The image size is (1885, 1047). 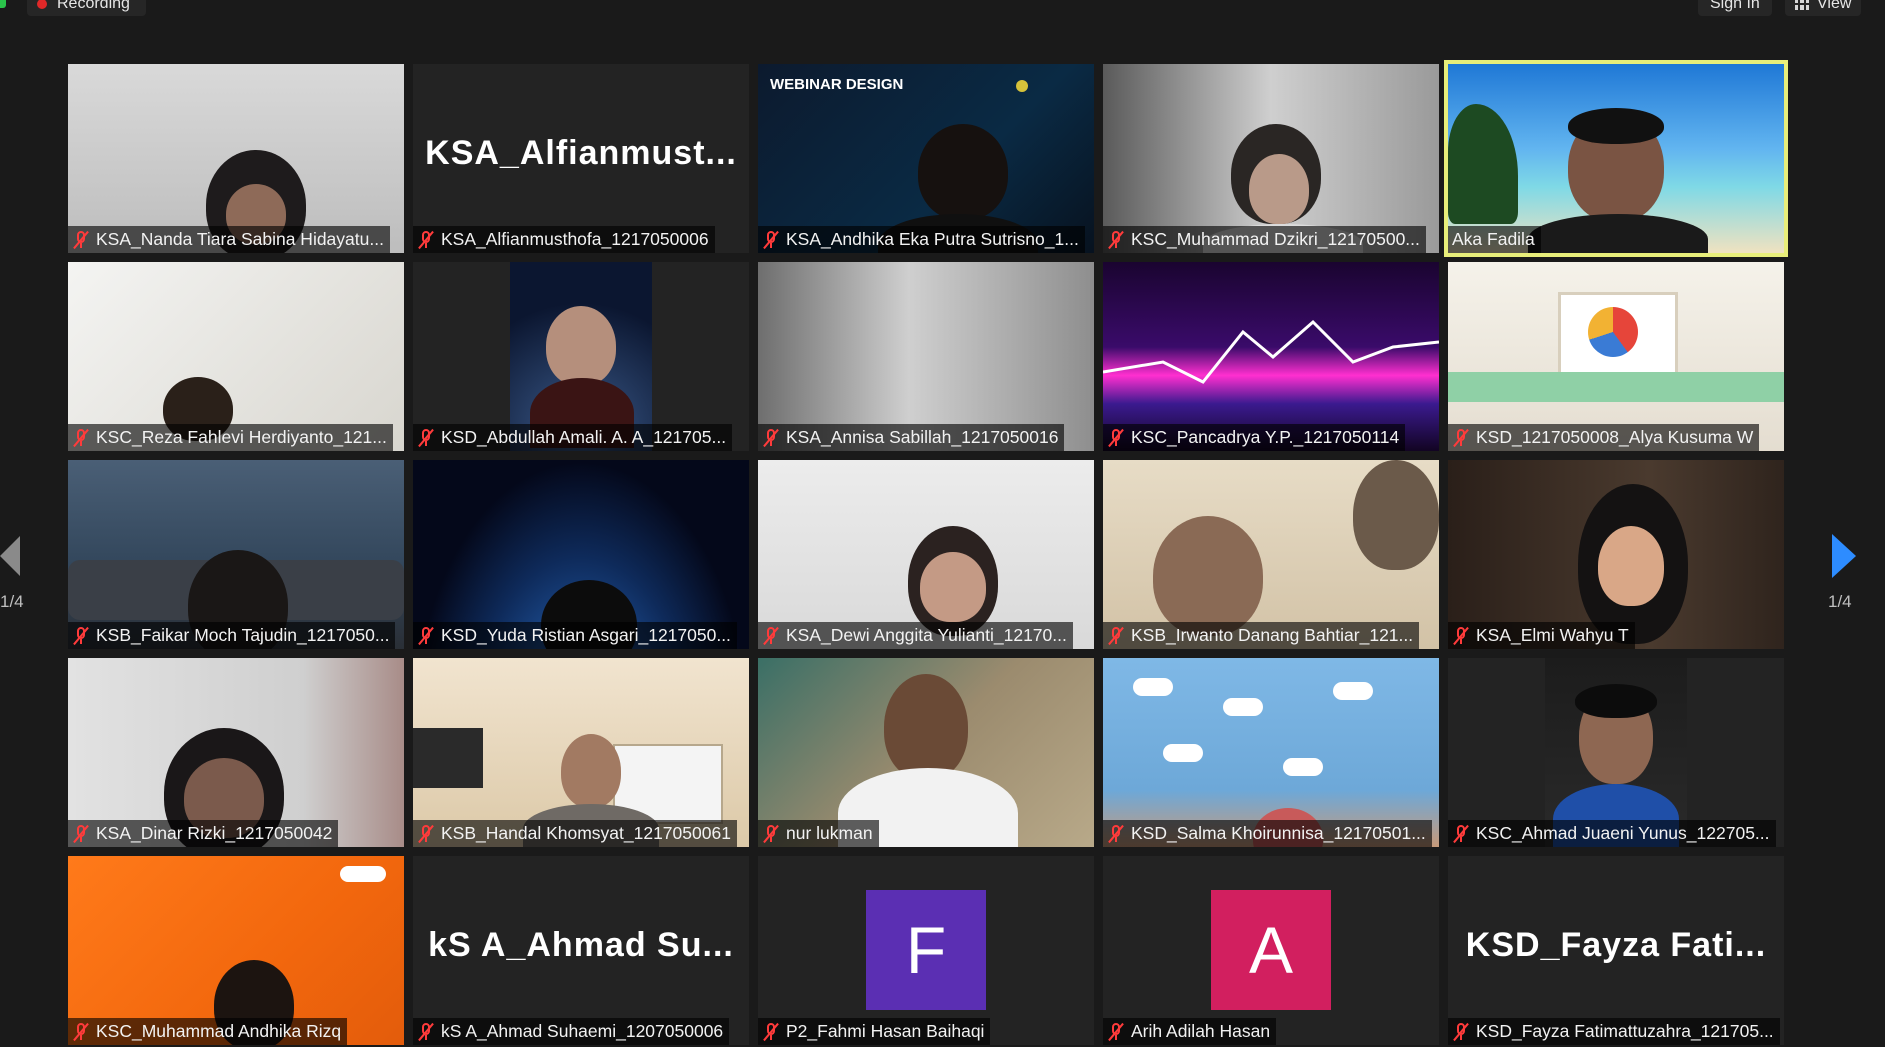 What do you see at coordinates (586, 833) in the screenshot?
I see `participant-name: KSB_Handal Khomsyat_1217050061` at bounding box center [586, 833].